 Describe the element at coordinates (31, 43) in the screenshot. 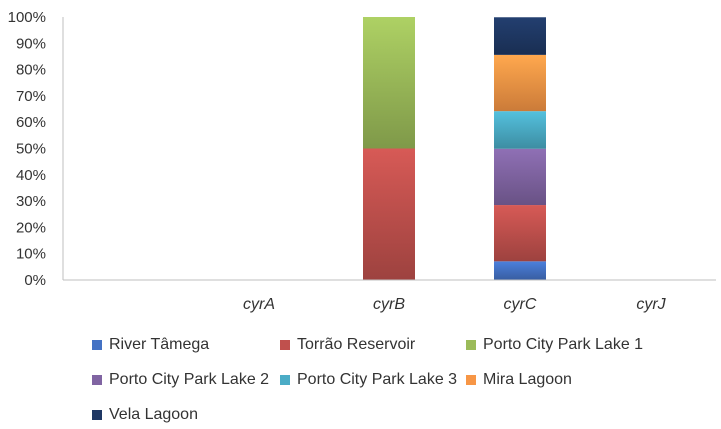

I see `y-tick-label: 90%` at that location.